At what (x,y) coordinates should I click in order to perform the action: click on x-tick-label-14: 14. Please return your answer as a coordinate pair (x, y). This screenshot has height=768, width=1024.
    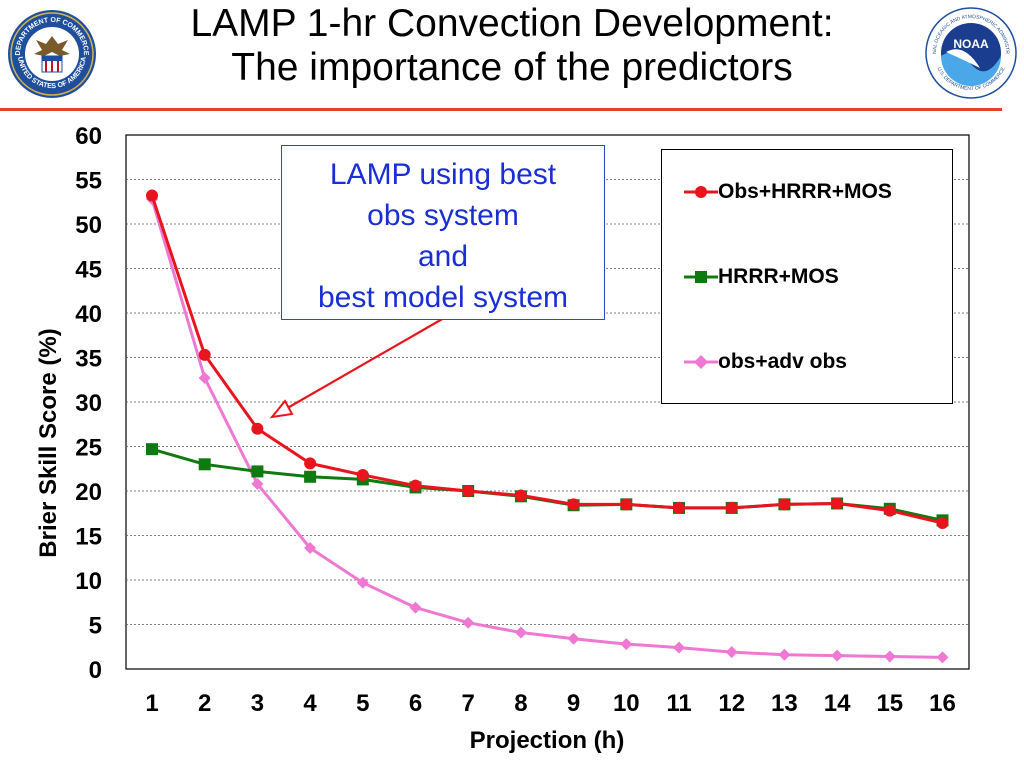
    Looking at the image, I should click on (837, 703).